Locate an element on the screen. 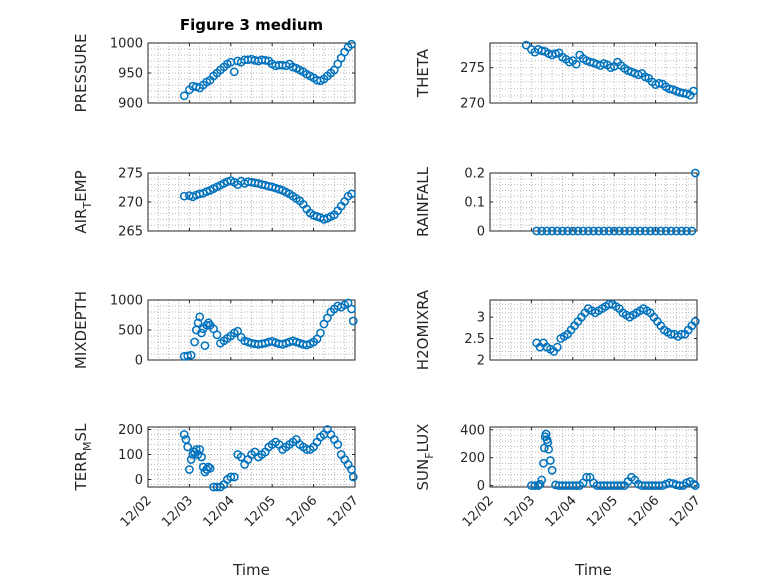 The width and height of the screenshot is (778, 583). axes-border is located at coordinates (593, 330).